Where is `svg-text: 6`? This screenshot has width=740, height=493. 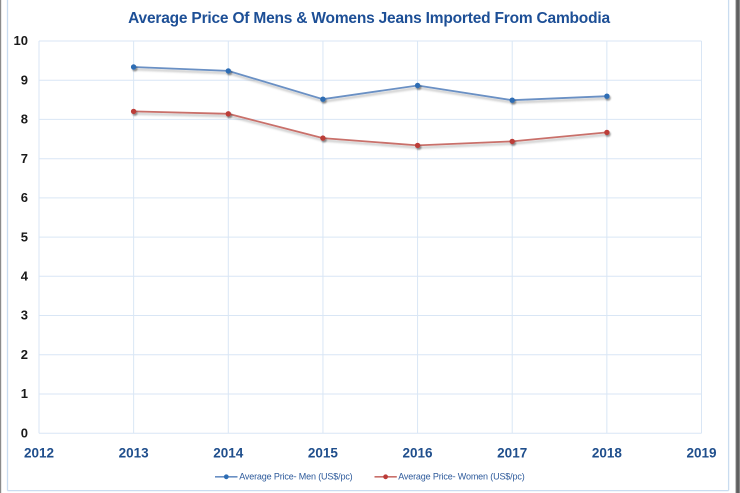
svg-text: 6 is located at coordinates (24, 197).